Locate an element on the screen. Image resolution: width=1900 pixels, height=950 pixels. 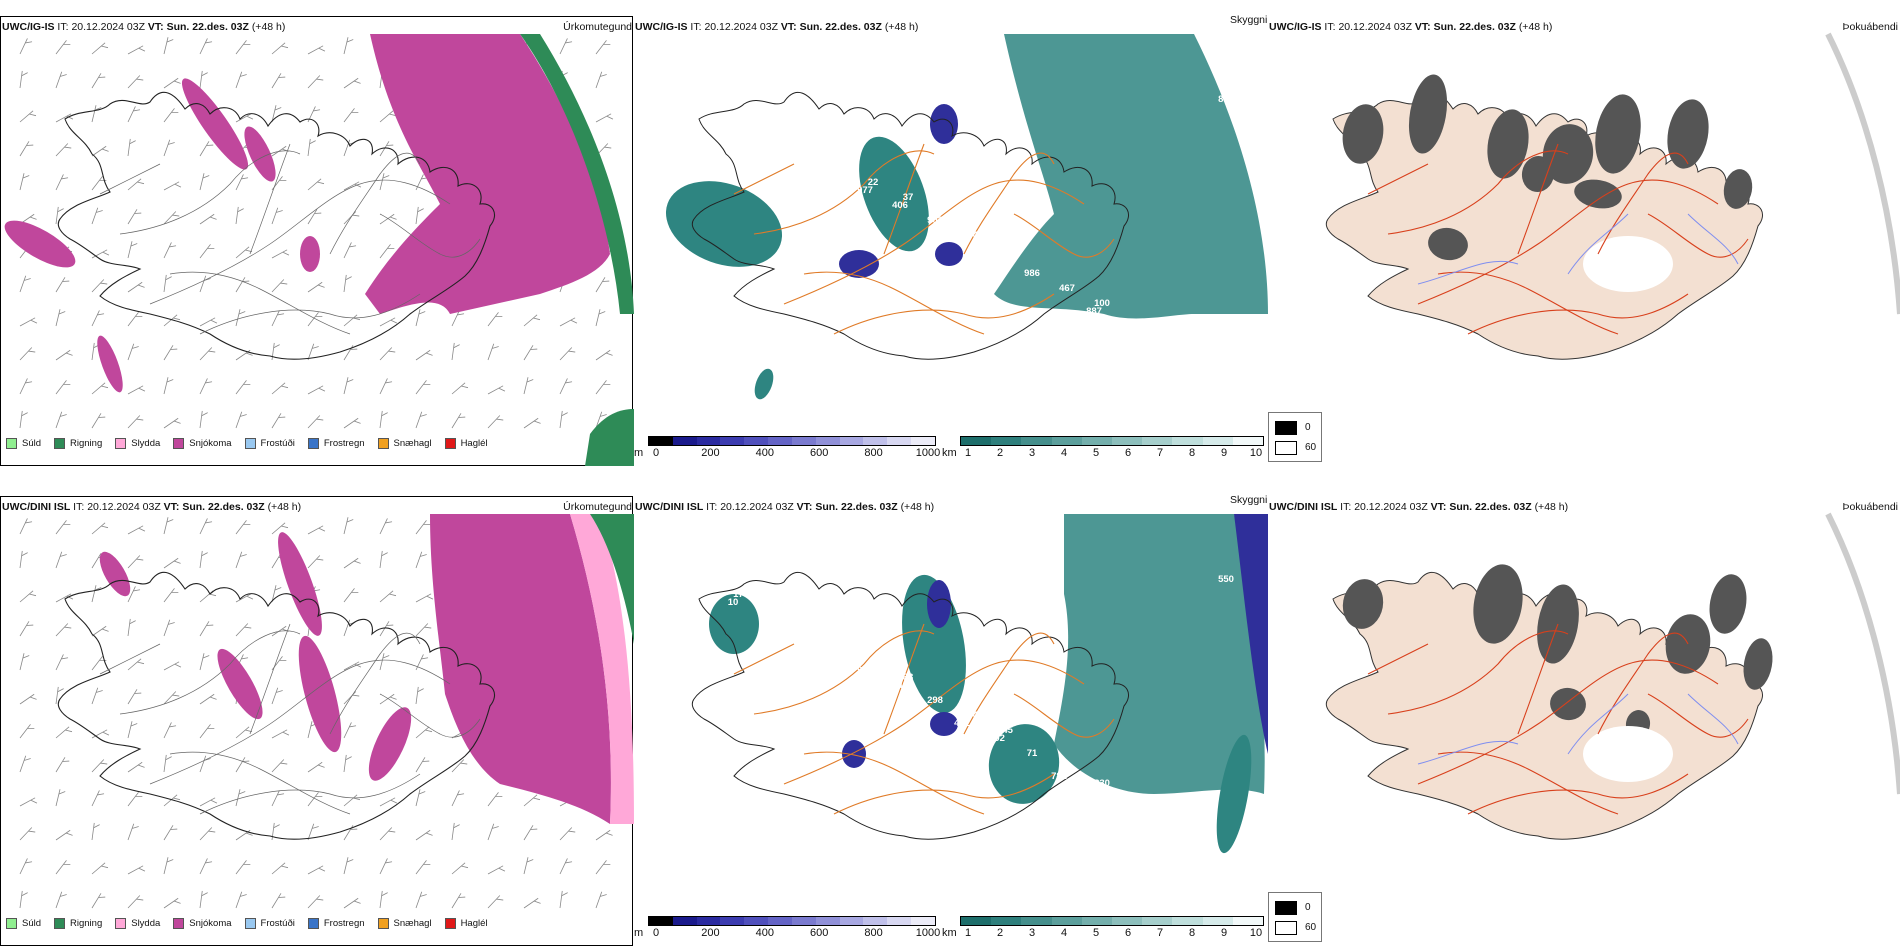
value-label: 392 is located at coordinates (803, 152).